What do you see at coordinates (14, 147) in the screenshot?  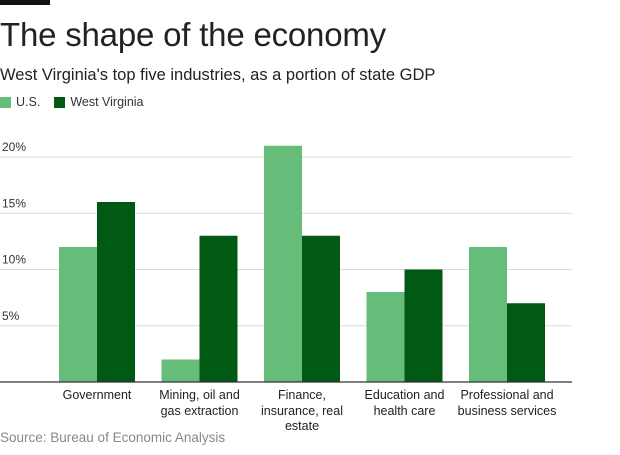 I see `y-tick-label: 20%` at bounding box center [14, 147].